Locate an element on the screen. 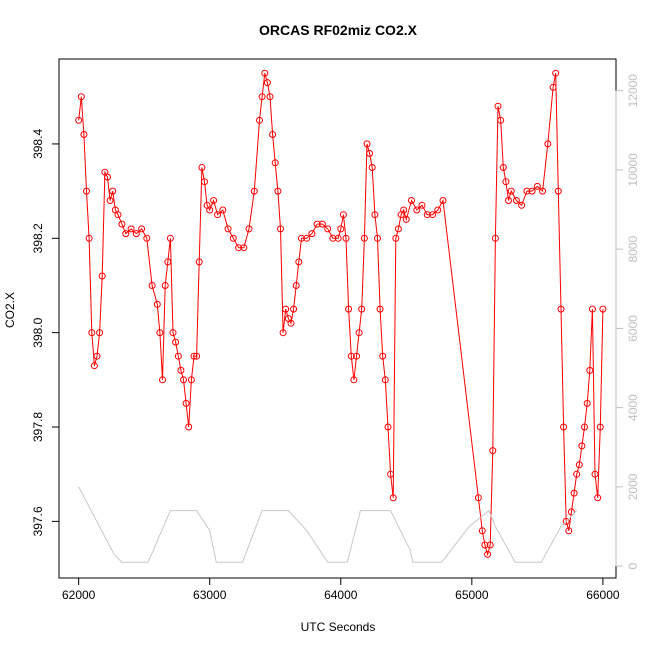  x-tick-label: 64000 is located at coordinates (341, 595).